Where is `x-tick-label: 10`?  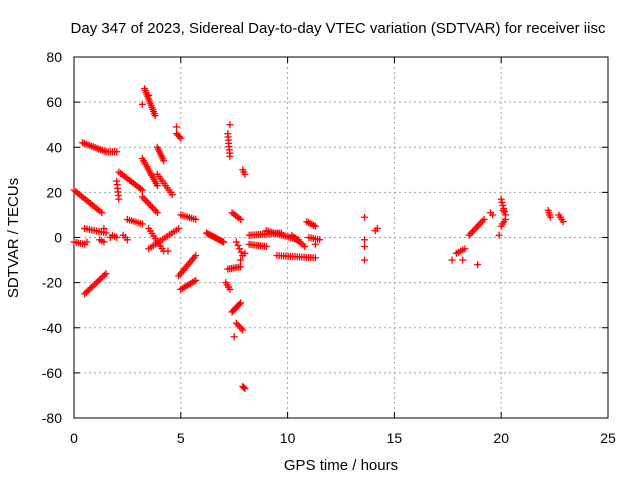 x-tick-label: 10 is located at coordinates (288, 438).